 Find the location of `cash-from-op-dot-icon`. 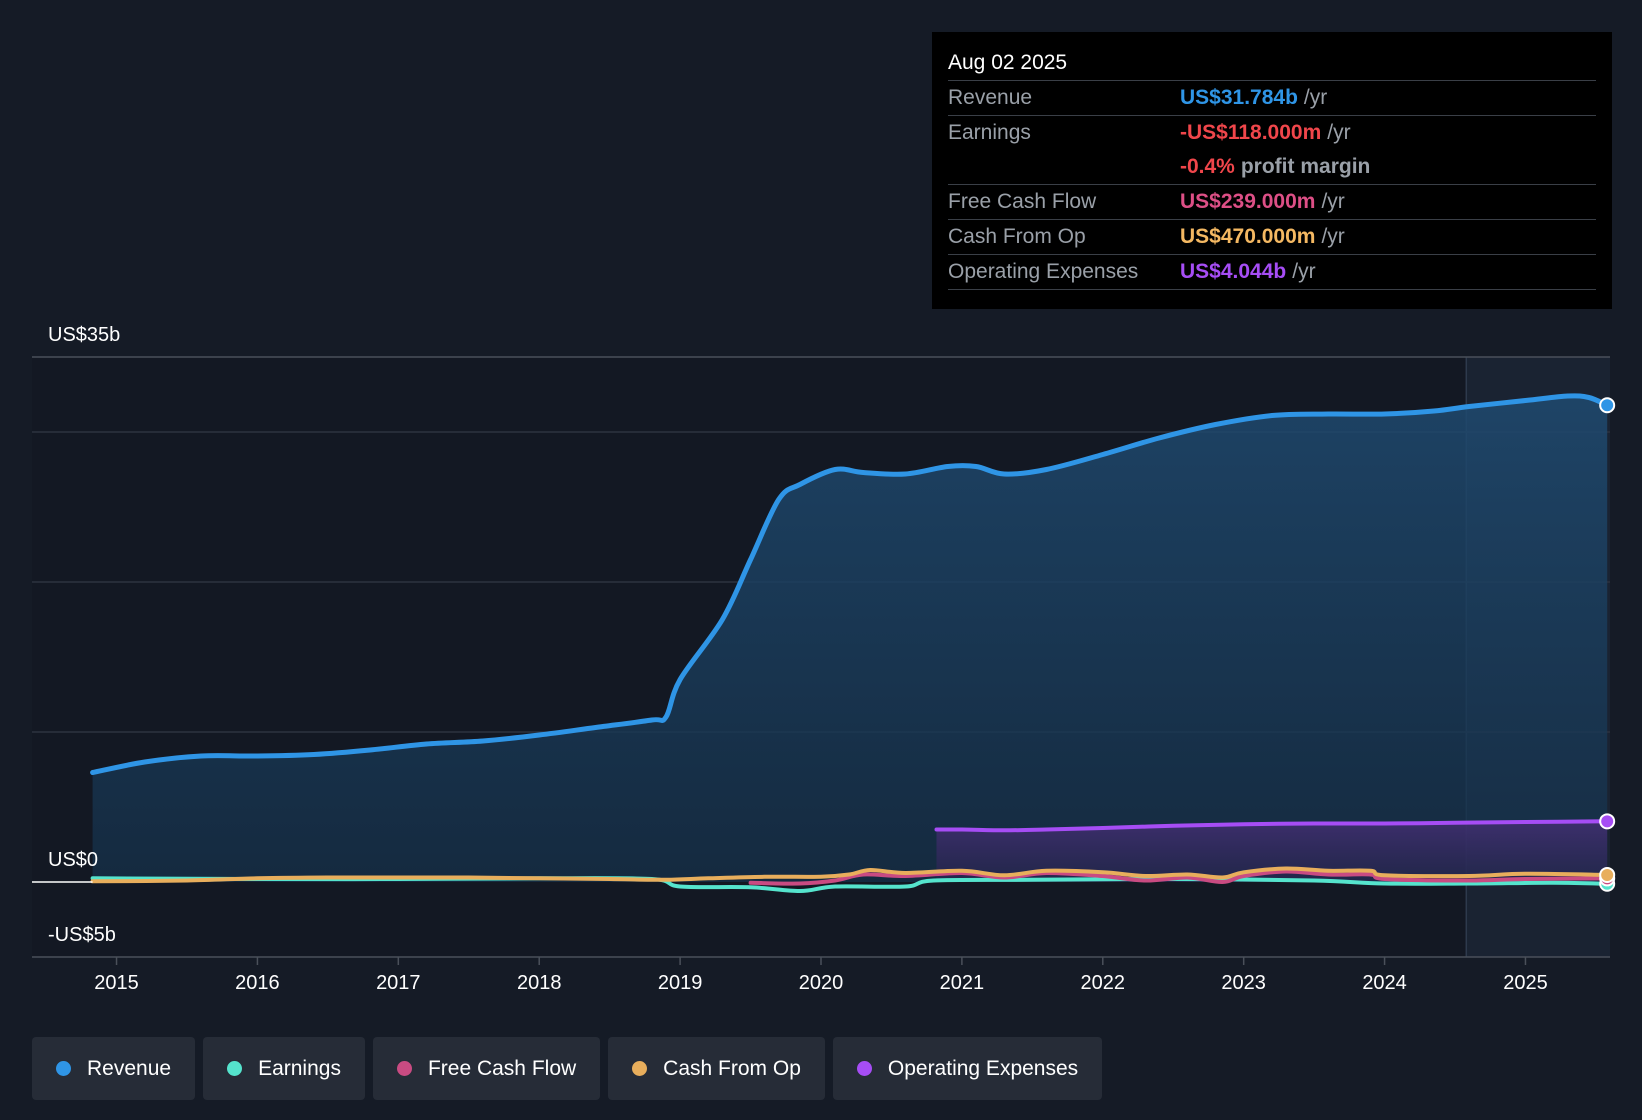

cash-from-op-dot-icon is located at coordinates (640, 1068).